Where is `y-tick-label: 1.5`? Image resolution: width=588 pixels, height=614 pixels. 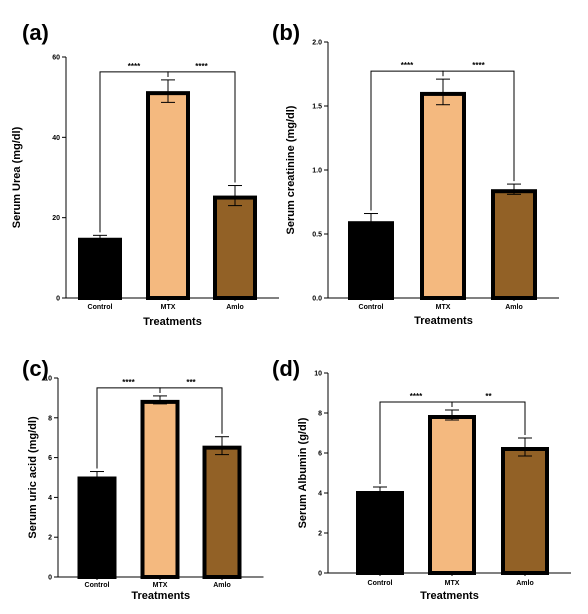
y-tick-label: 1.5 is located at coordinates (317, 107).